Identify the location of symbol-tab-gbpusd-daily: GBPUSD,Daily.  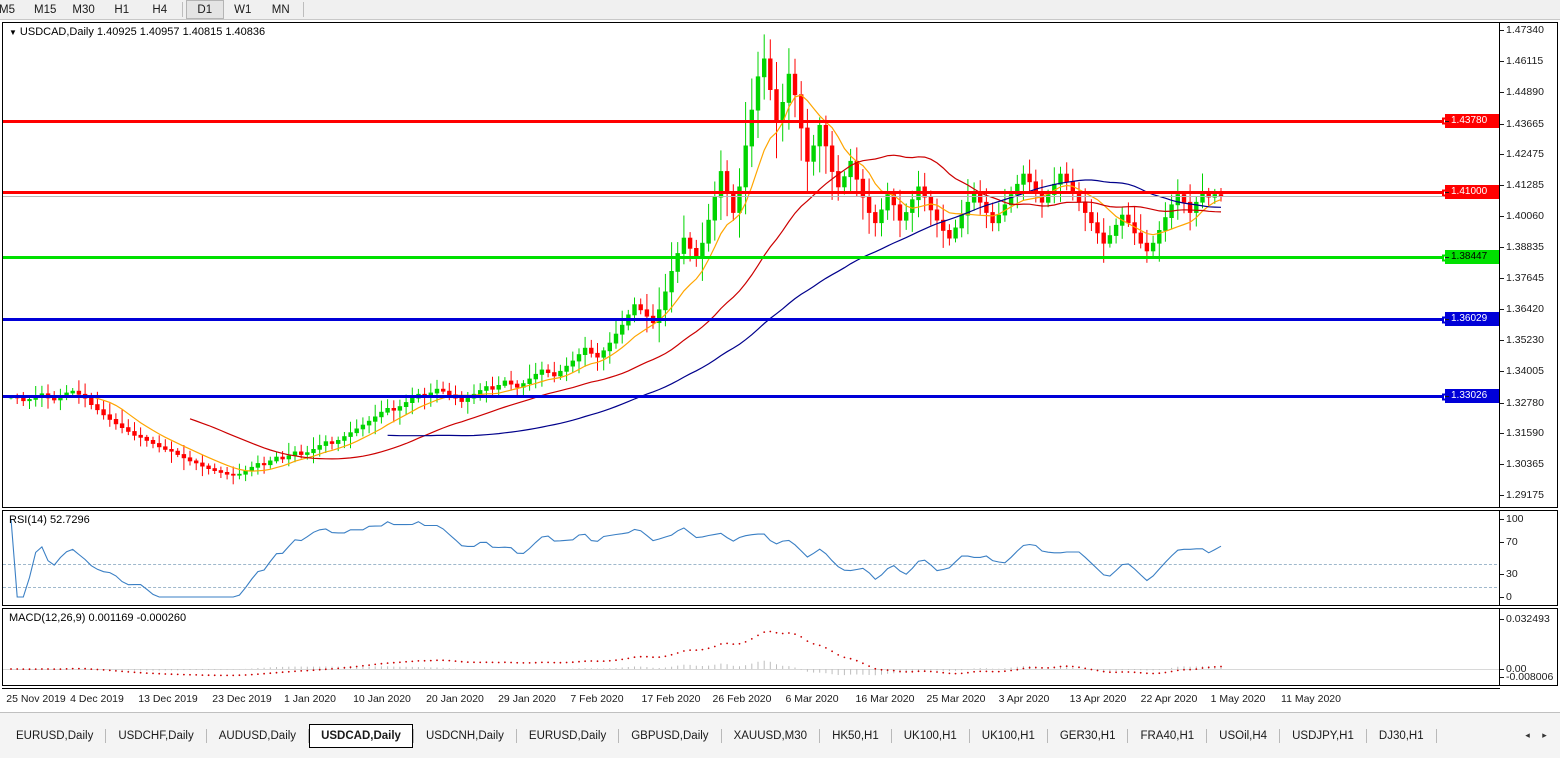
(669, 736).